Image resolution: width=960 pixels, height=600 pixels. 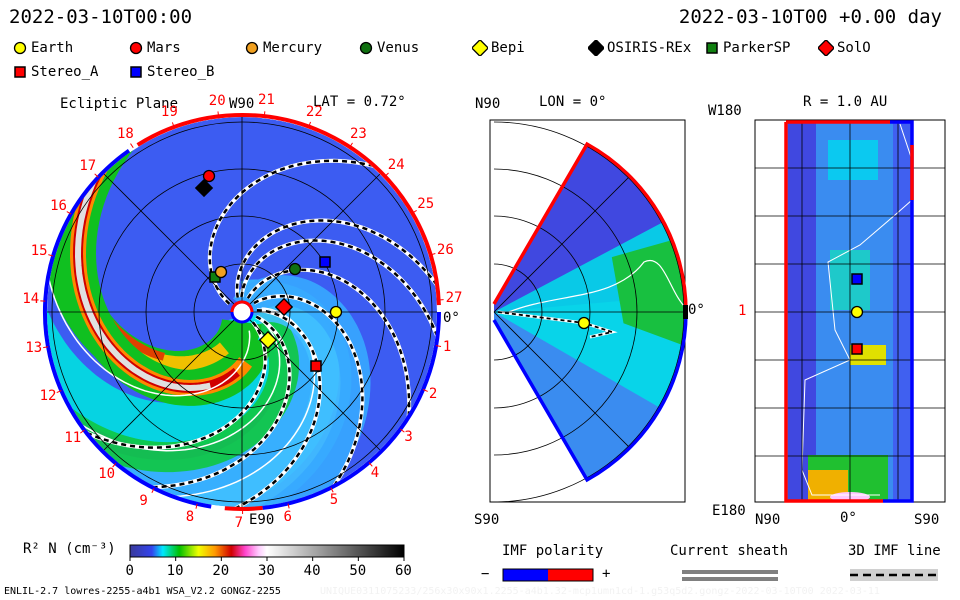 What do you see at coordinates (742, 311) in the screenshot?
I see `sphere-y-mid: 1` at bounding box center [742, 311].